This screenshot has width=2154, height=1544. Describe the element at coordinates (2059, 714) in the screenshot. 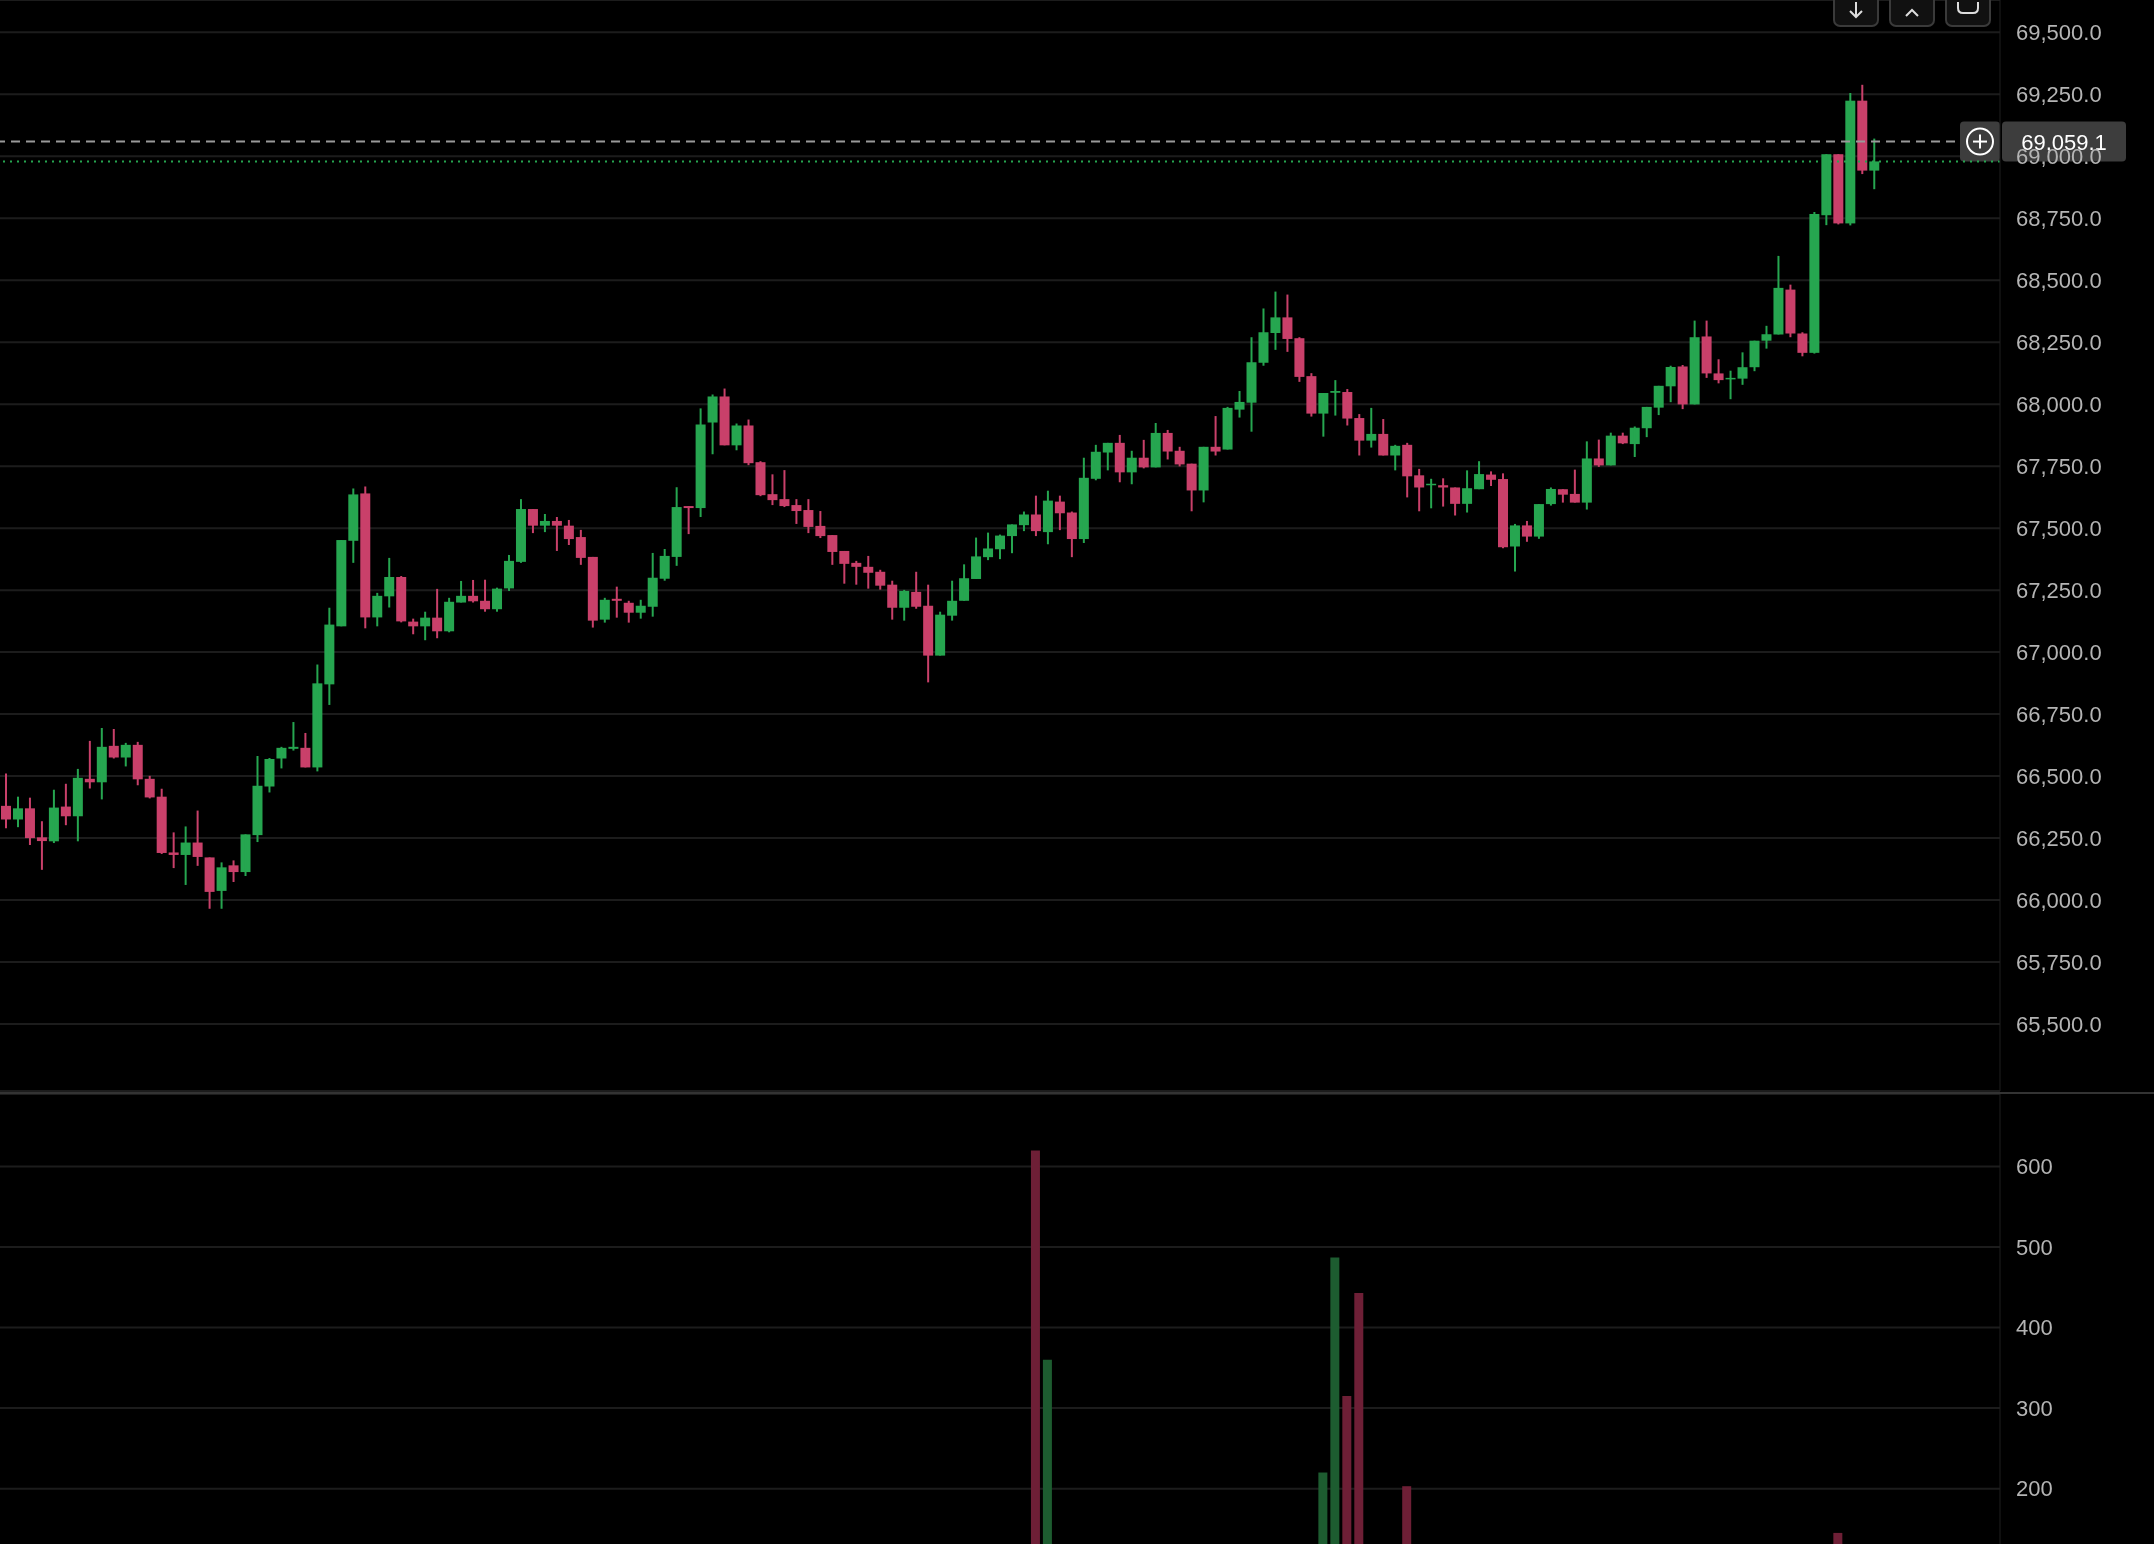

I see `y-tick-label: 66,750.0` at that location.